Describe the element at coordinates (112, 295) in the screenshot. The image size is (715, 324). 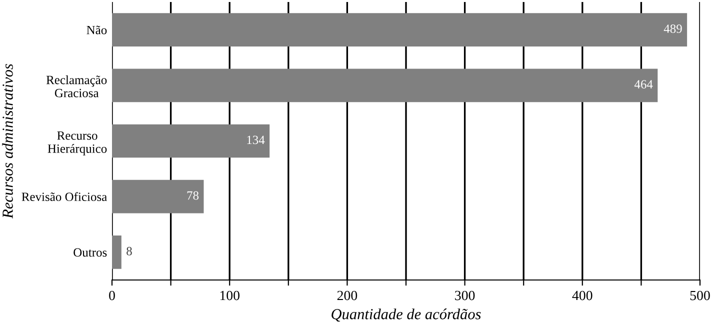
I see `x-tick-label: 0` at that location.